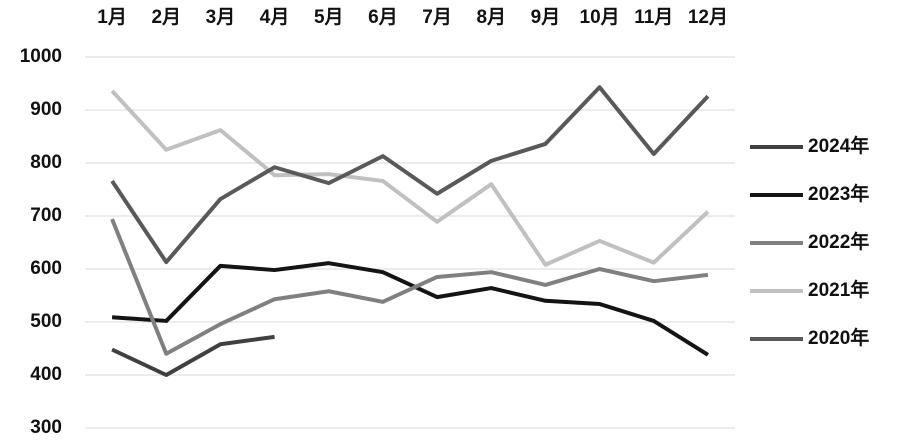 This screenshot has height=445, width=900. I want to click on x-tick-label: 5月, so click(329, 17).